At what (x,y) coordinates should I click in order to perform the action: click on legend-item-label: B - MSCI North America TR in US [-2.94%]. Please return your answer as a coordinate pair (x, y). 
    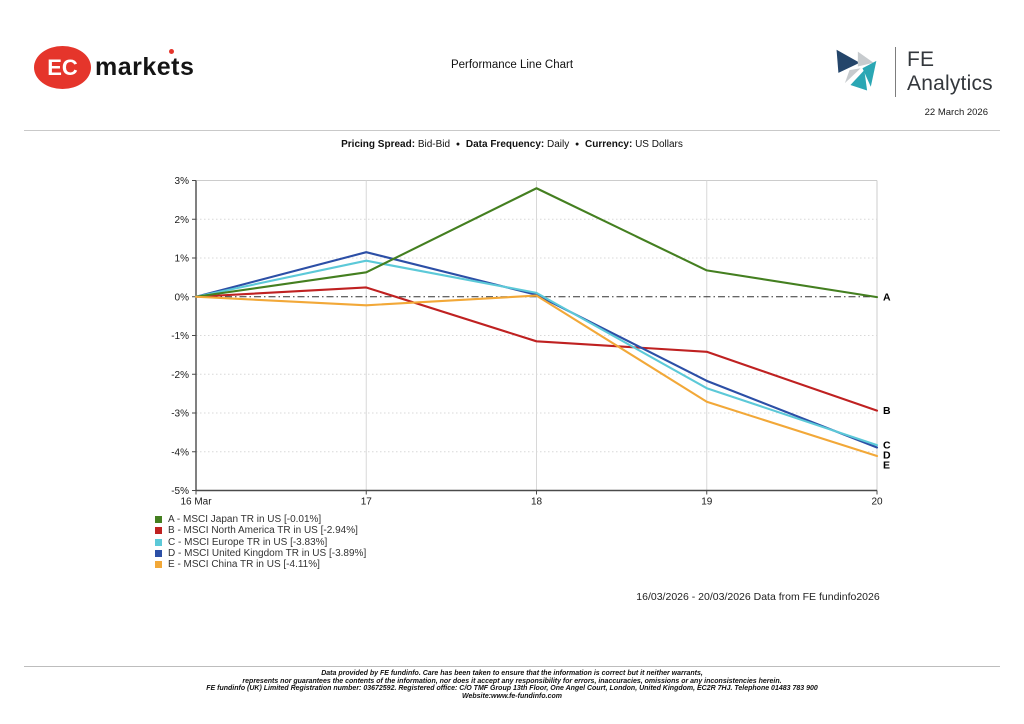
    Looking at the image, I should click on (263, 531).